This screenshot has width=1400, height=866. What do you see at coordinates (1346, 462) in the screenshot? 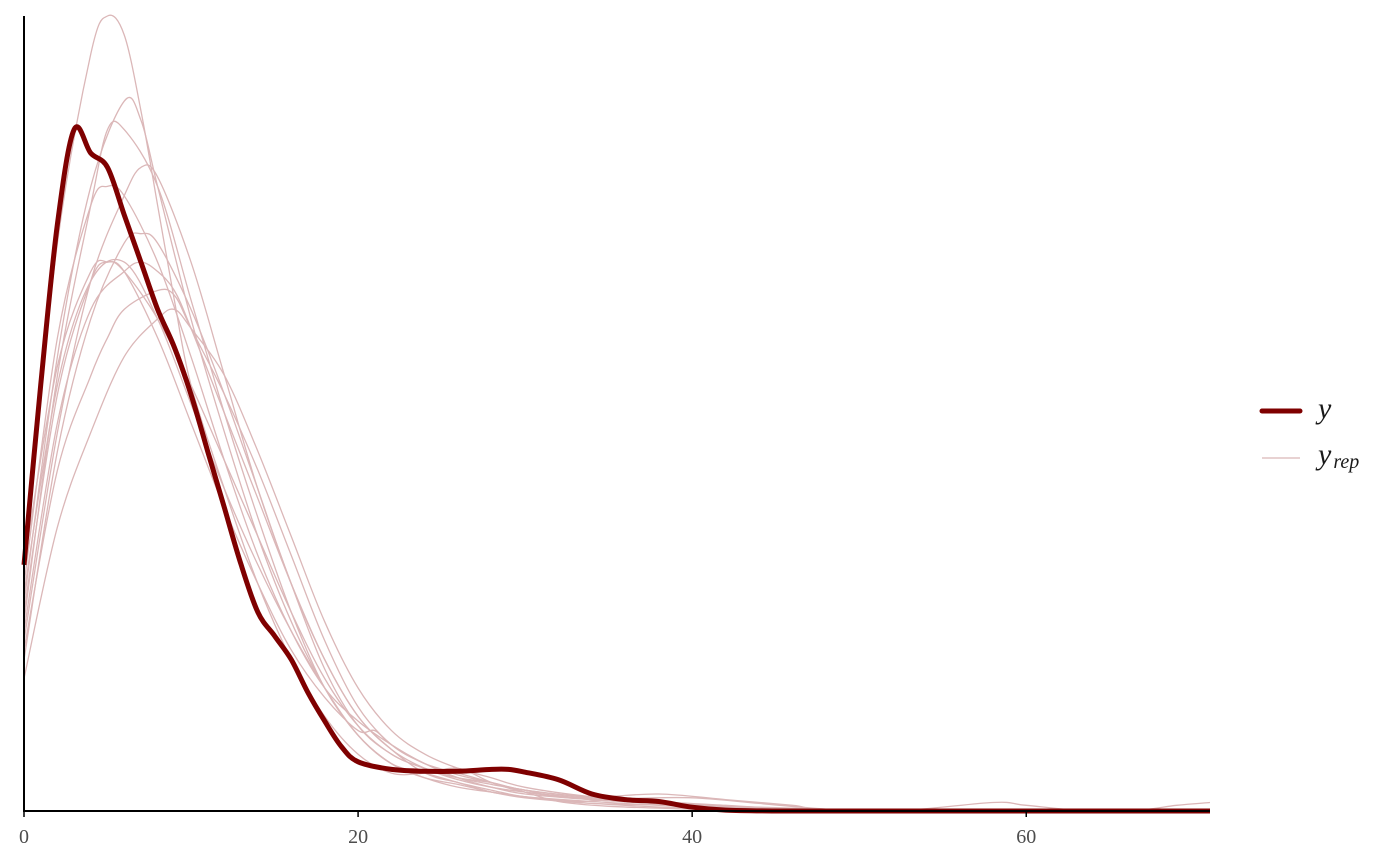
I see `legend-label-yrep-subscript: rep` at bounding box center [1346, 462].